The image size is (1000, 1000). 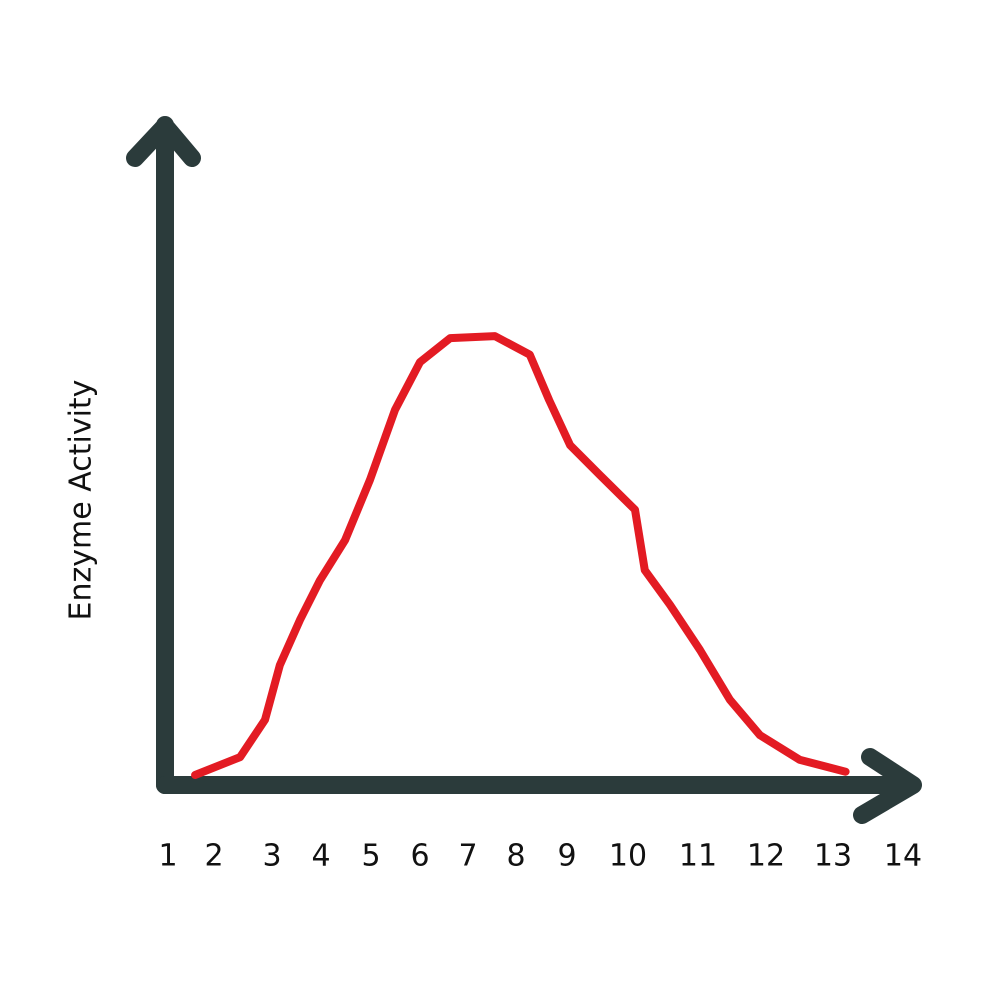 I want to click on y-axis-label: Enzyme Activity, so click(x=81, y=500).